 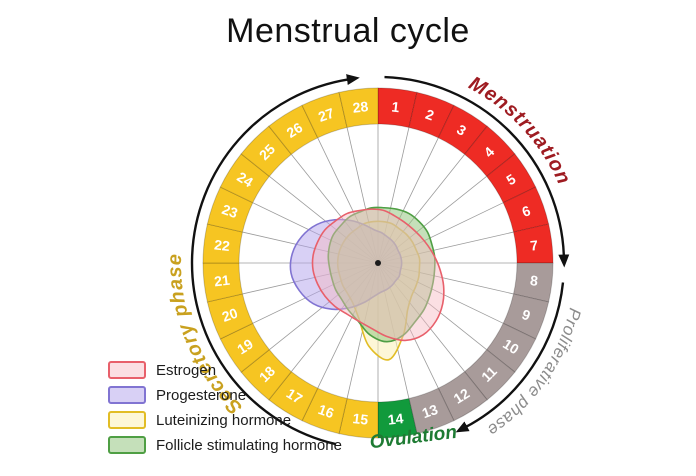 What do you see at coordinates (245, 346) in the screenshot?
I see `day-number-19: 19` at bounding box center [245, 346].